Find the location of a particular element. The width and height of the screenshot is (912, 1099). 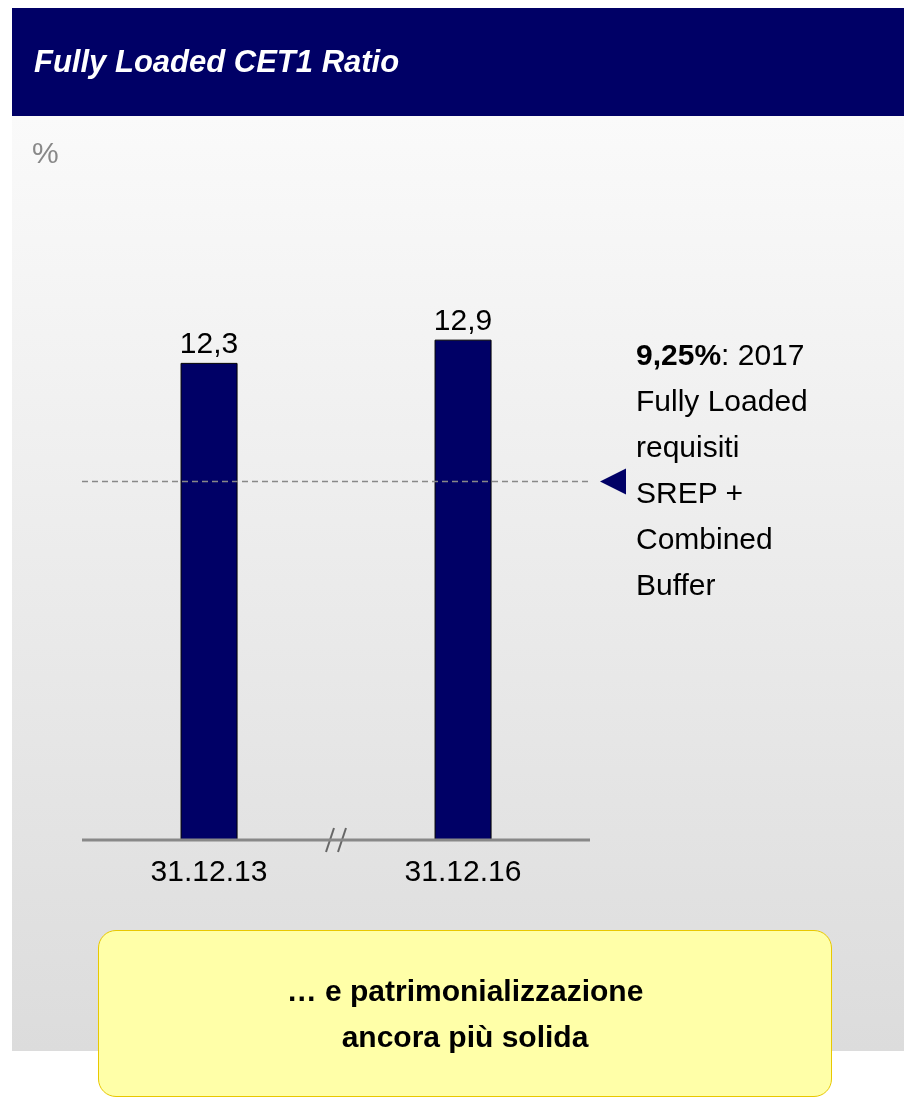

ref-line-label: 9,25%: 2017 Fully Loaded requisiti SREP + Combined Buffer is located at coordinates (722, 469).